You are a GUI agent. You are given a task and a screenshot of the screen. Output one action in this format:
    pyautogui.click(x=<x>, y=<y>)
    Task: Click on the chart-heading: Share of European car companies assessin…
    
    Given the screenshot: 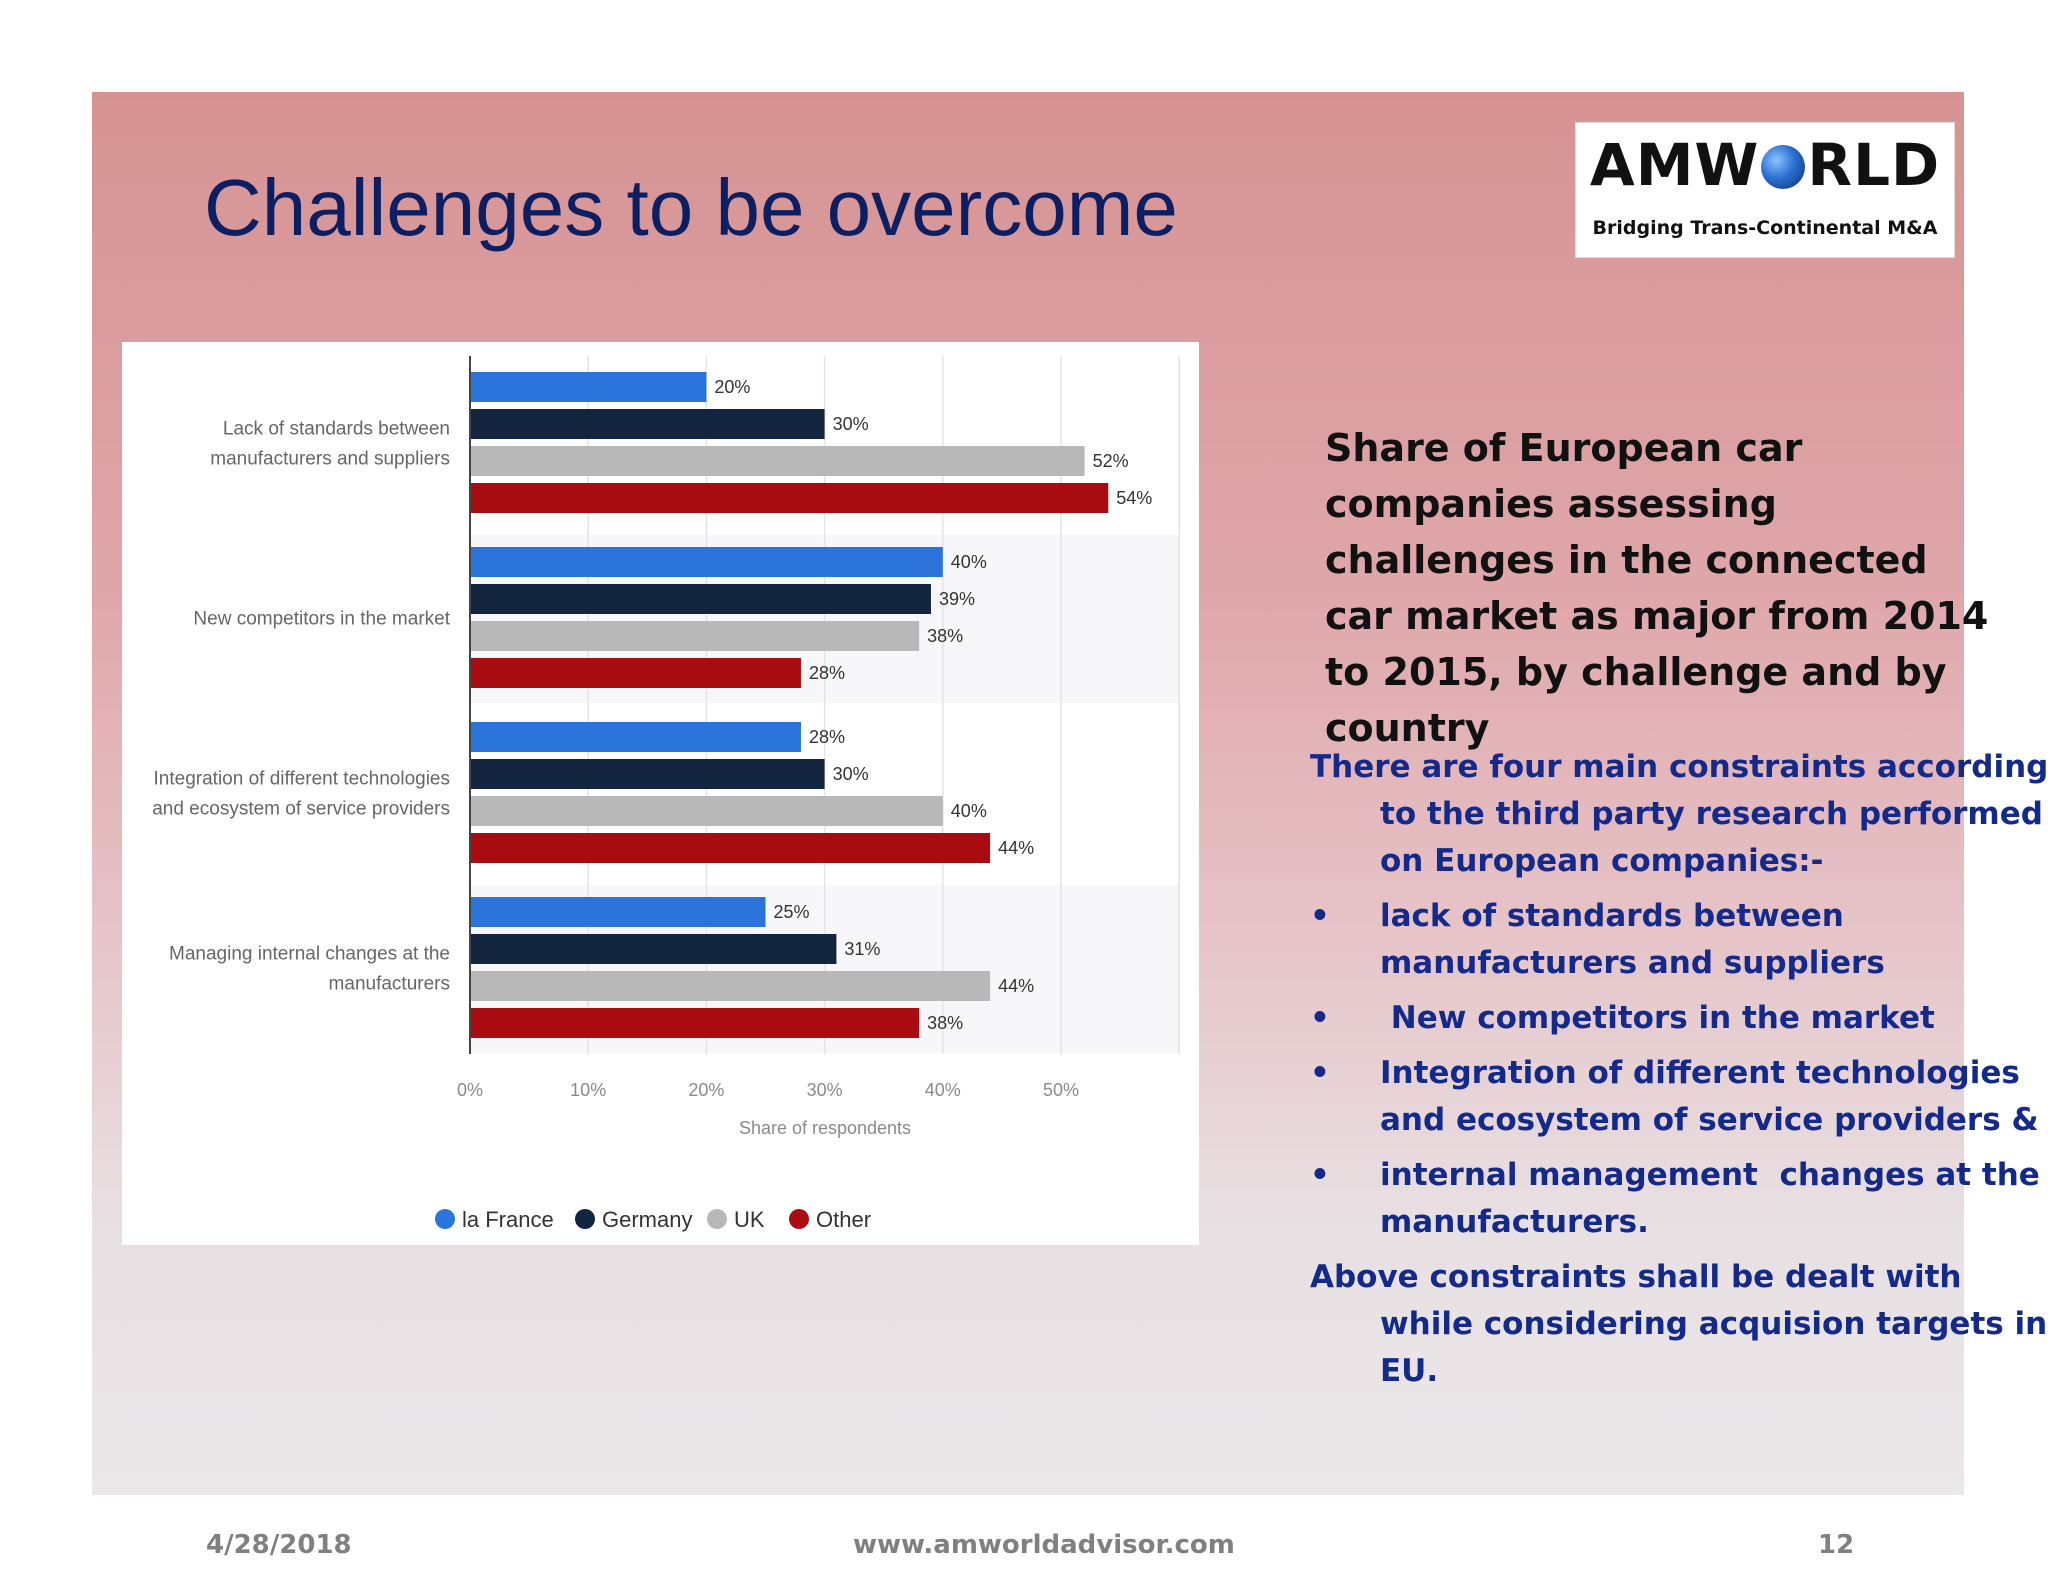 What is the action you would take?
    pyautogui.click(x=1657, y=588)
    